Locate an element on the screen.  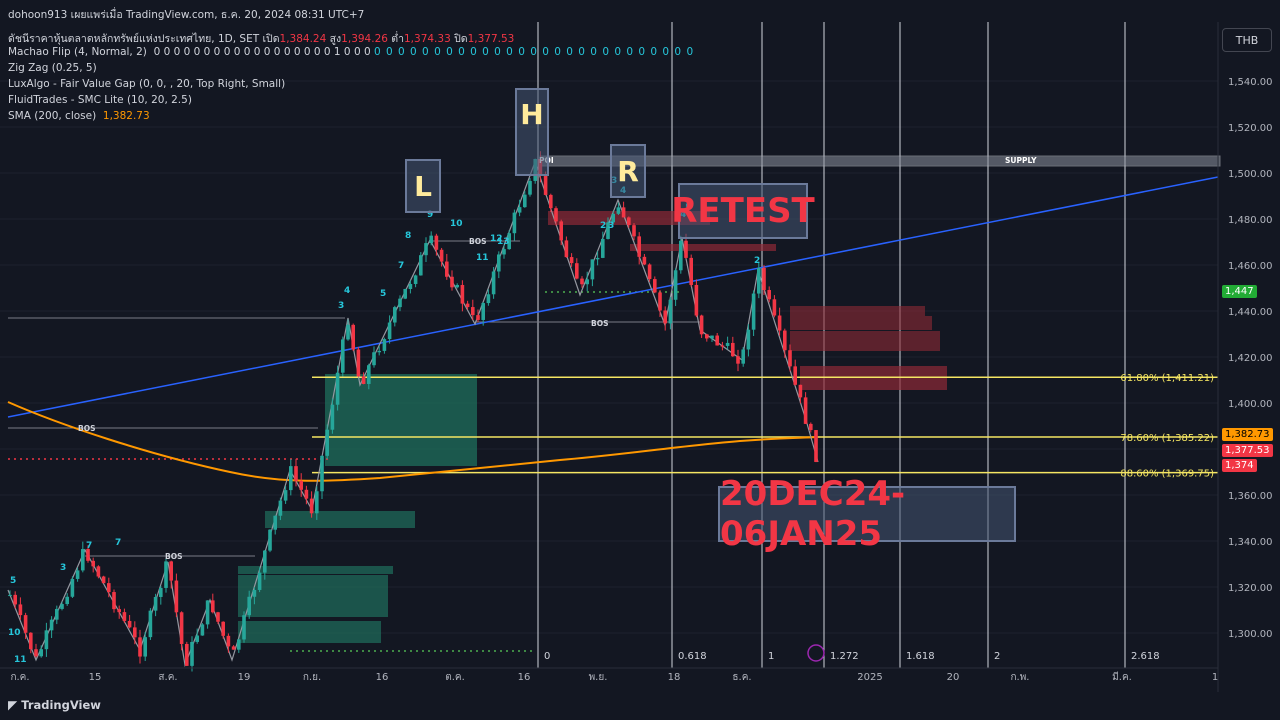
sma-legend: SMA (200, close) 1,382.73 is located at coordinates (79, 116).